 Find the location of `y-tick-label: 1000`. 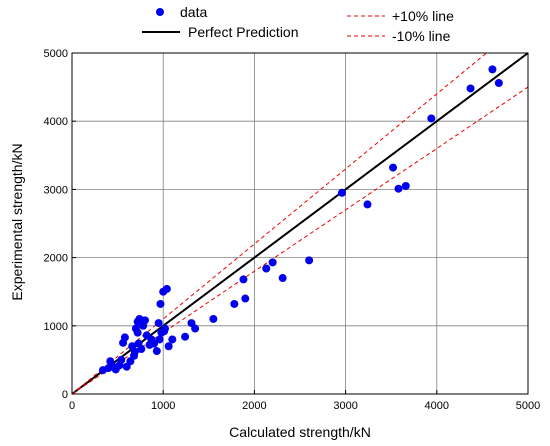

y-tick-label: 1000 is located at coordinates (56, 327).